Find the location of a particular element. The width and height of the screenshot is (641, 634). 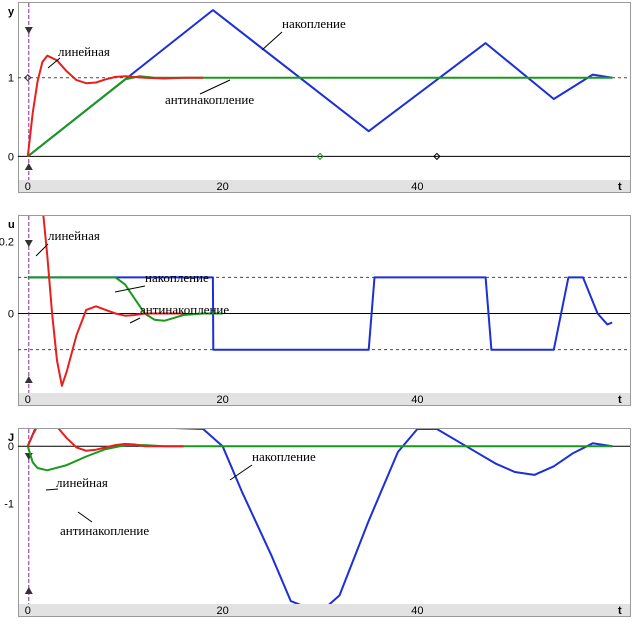

series-line-accumulation is located at coordinates (320, 313).